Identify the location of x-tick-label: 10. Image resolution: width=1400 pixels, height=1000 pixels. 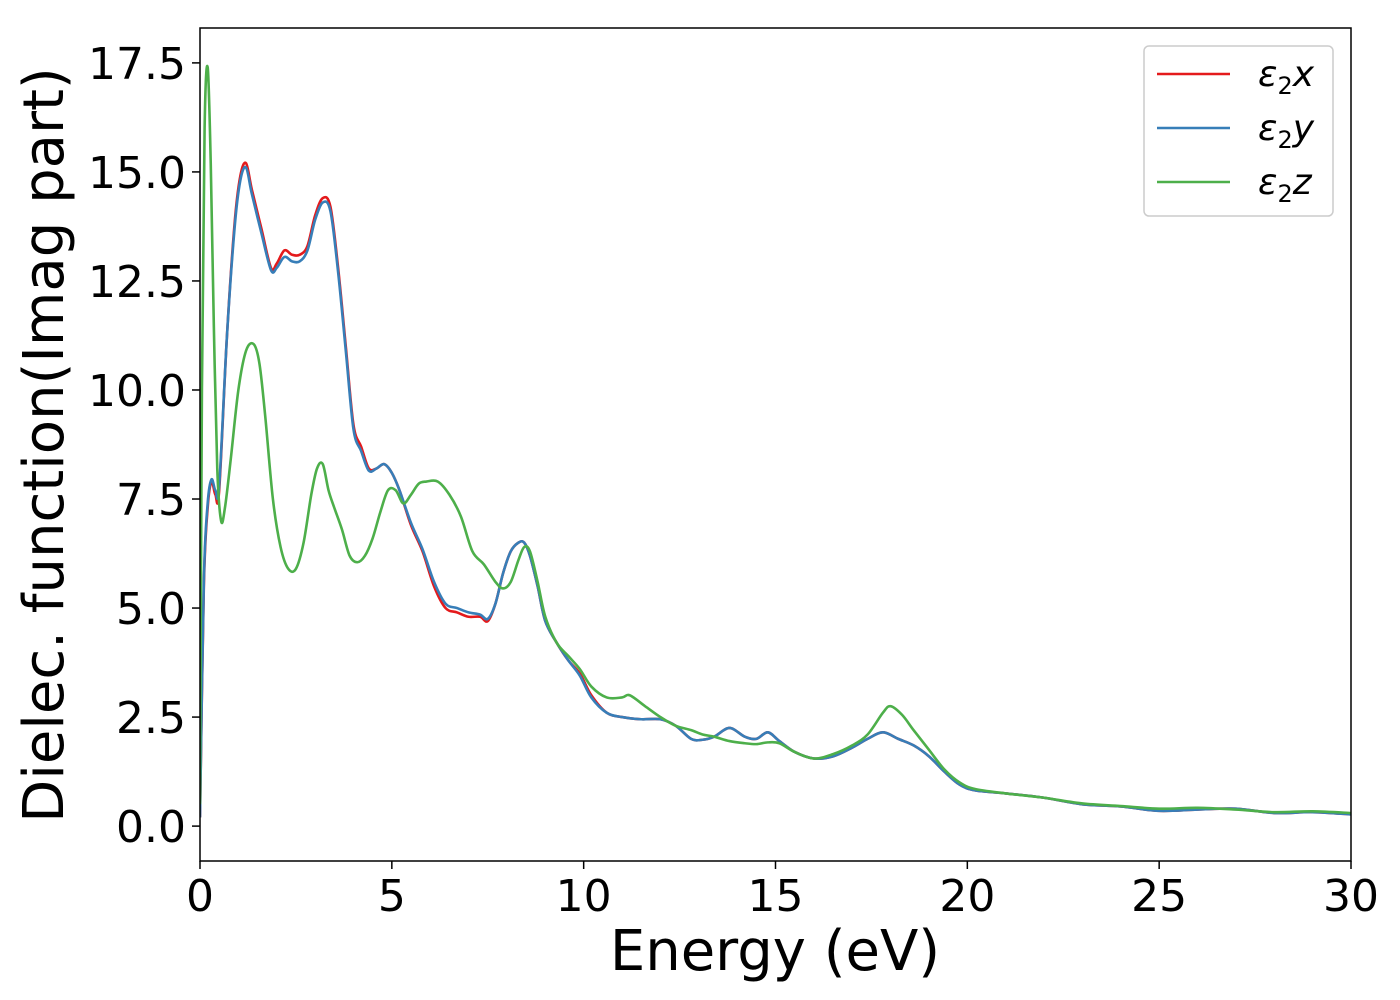
(584, 896).